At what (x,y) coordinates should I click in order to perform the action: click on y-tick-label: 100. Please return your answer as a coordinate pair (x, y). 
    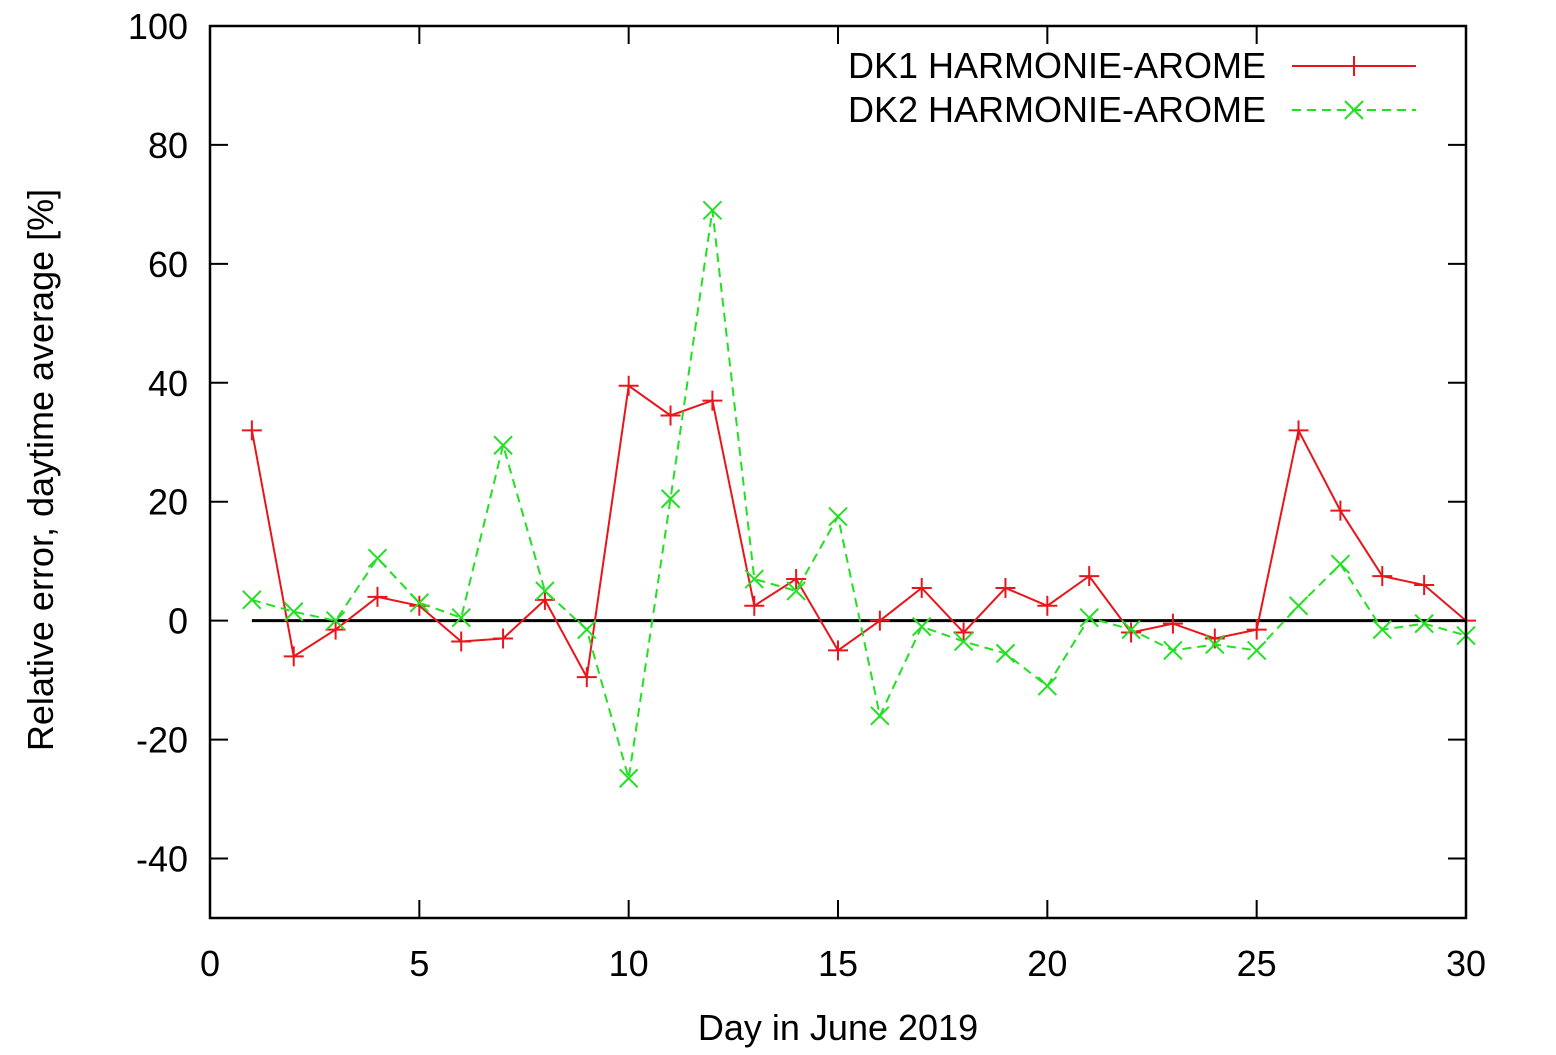
    Looking at the image, I should click on (158, 26).